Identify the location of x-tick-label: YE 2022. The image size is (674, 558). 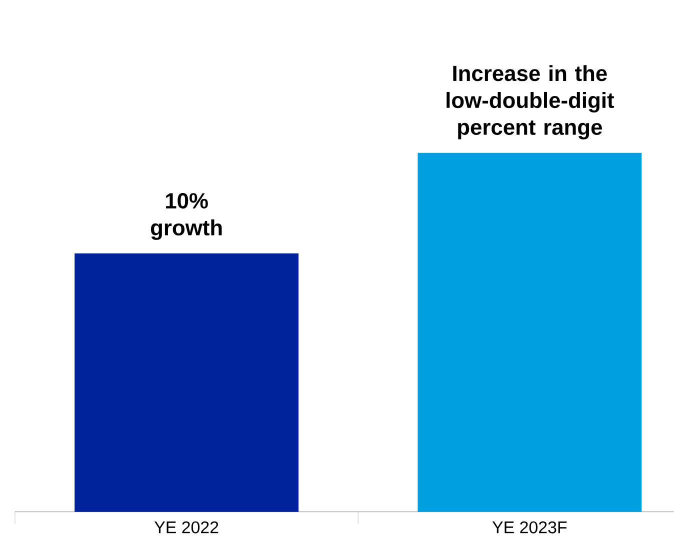
(186, 527).